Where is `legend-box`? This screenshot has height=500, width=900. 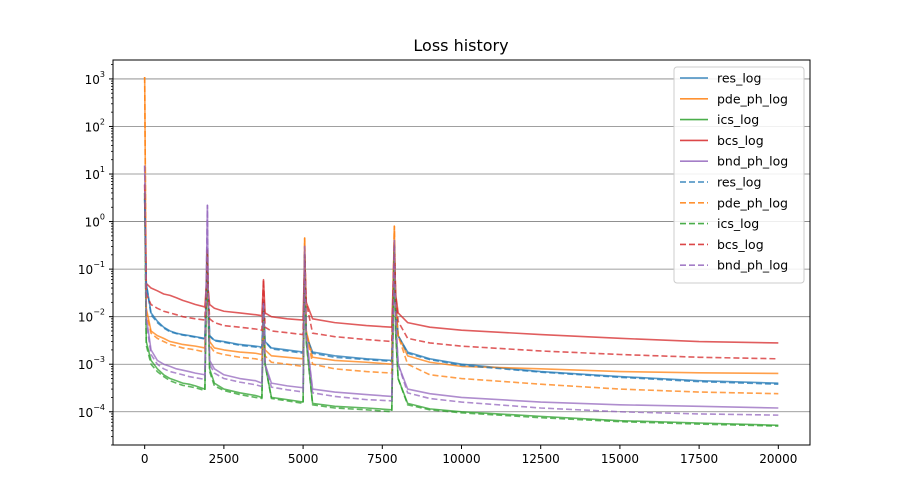
legend-box is located at coordinates (739, 175).